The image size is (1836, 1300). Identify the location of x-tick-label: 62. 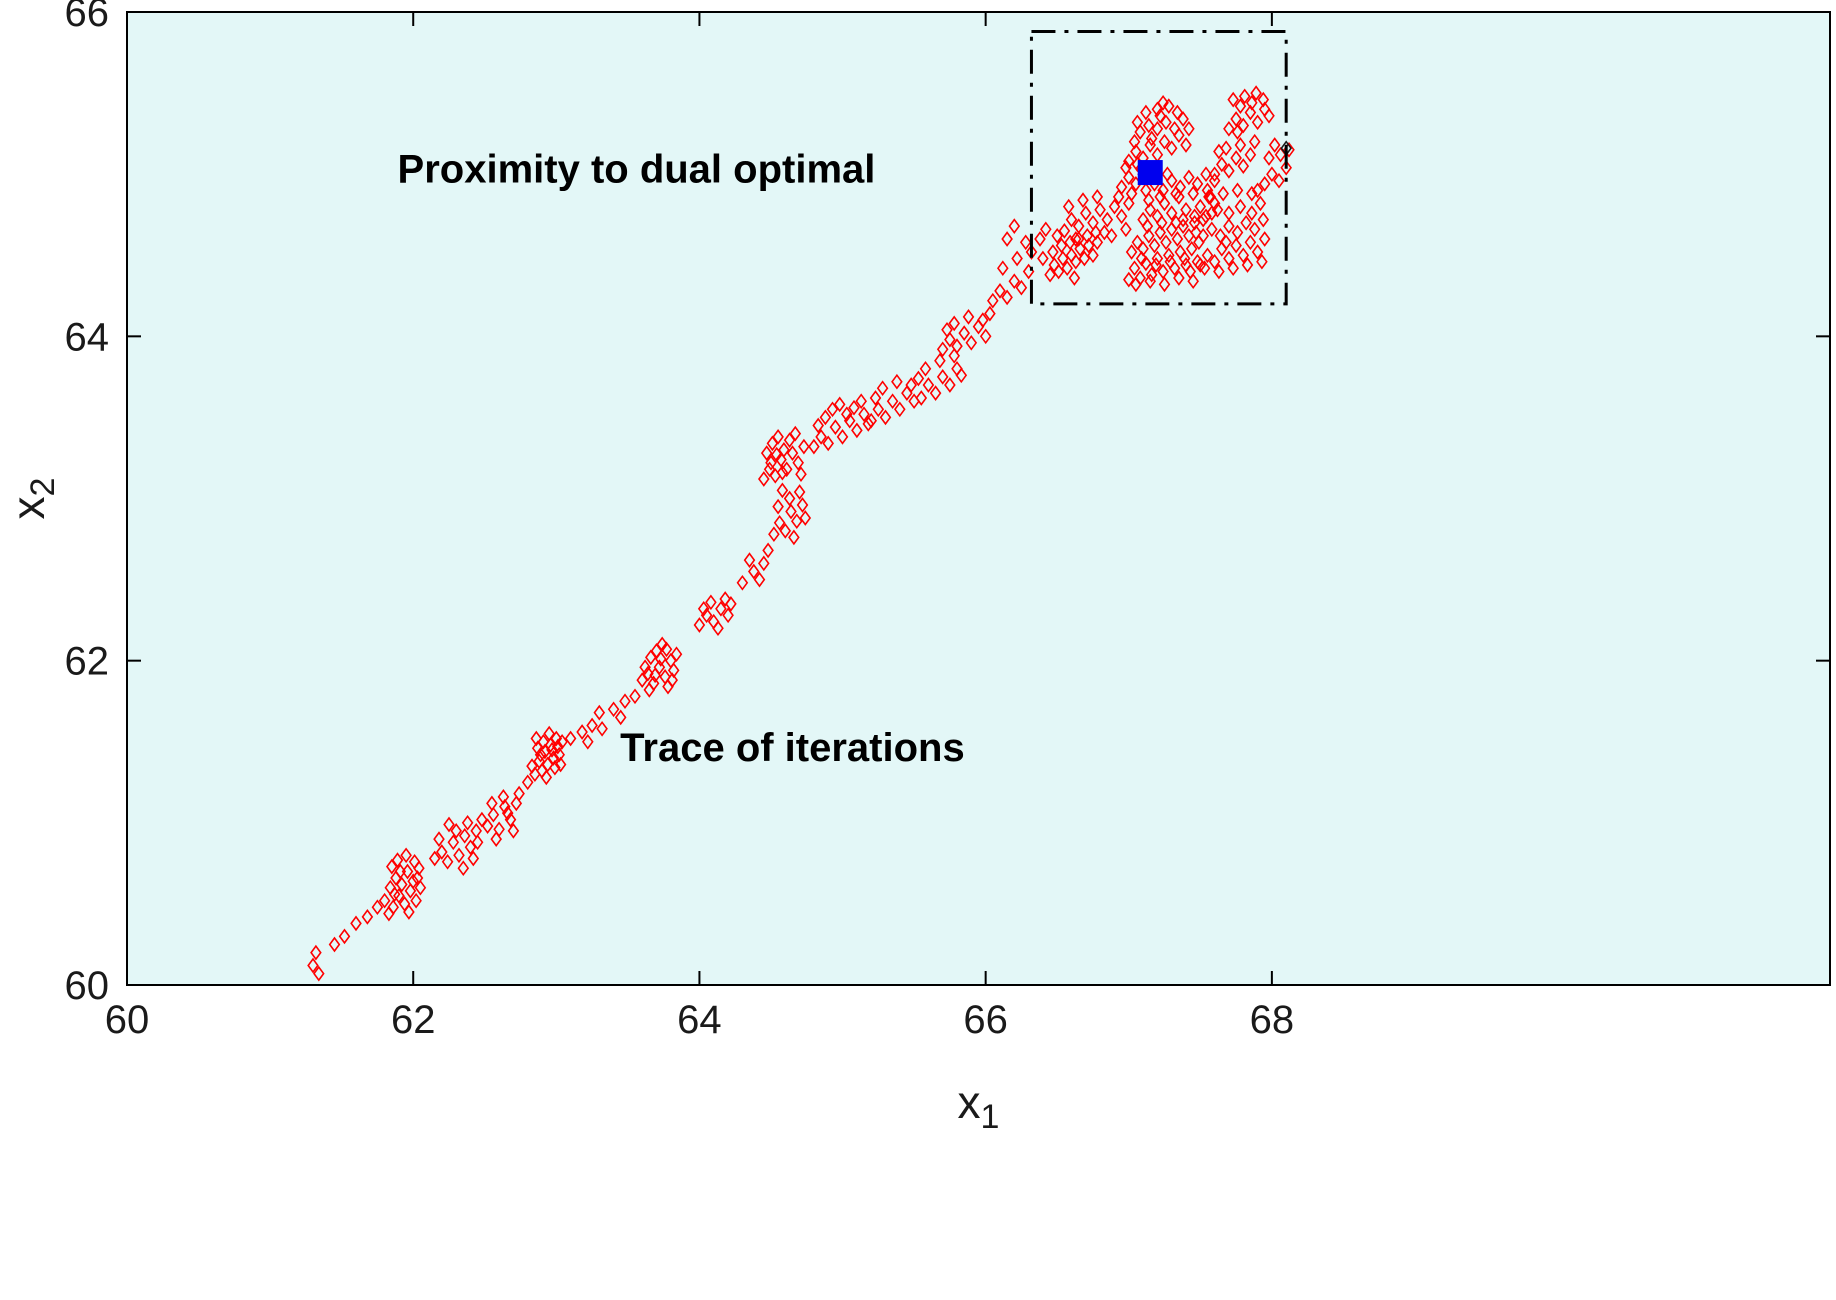
(413, 1020).